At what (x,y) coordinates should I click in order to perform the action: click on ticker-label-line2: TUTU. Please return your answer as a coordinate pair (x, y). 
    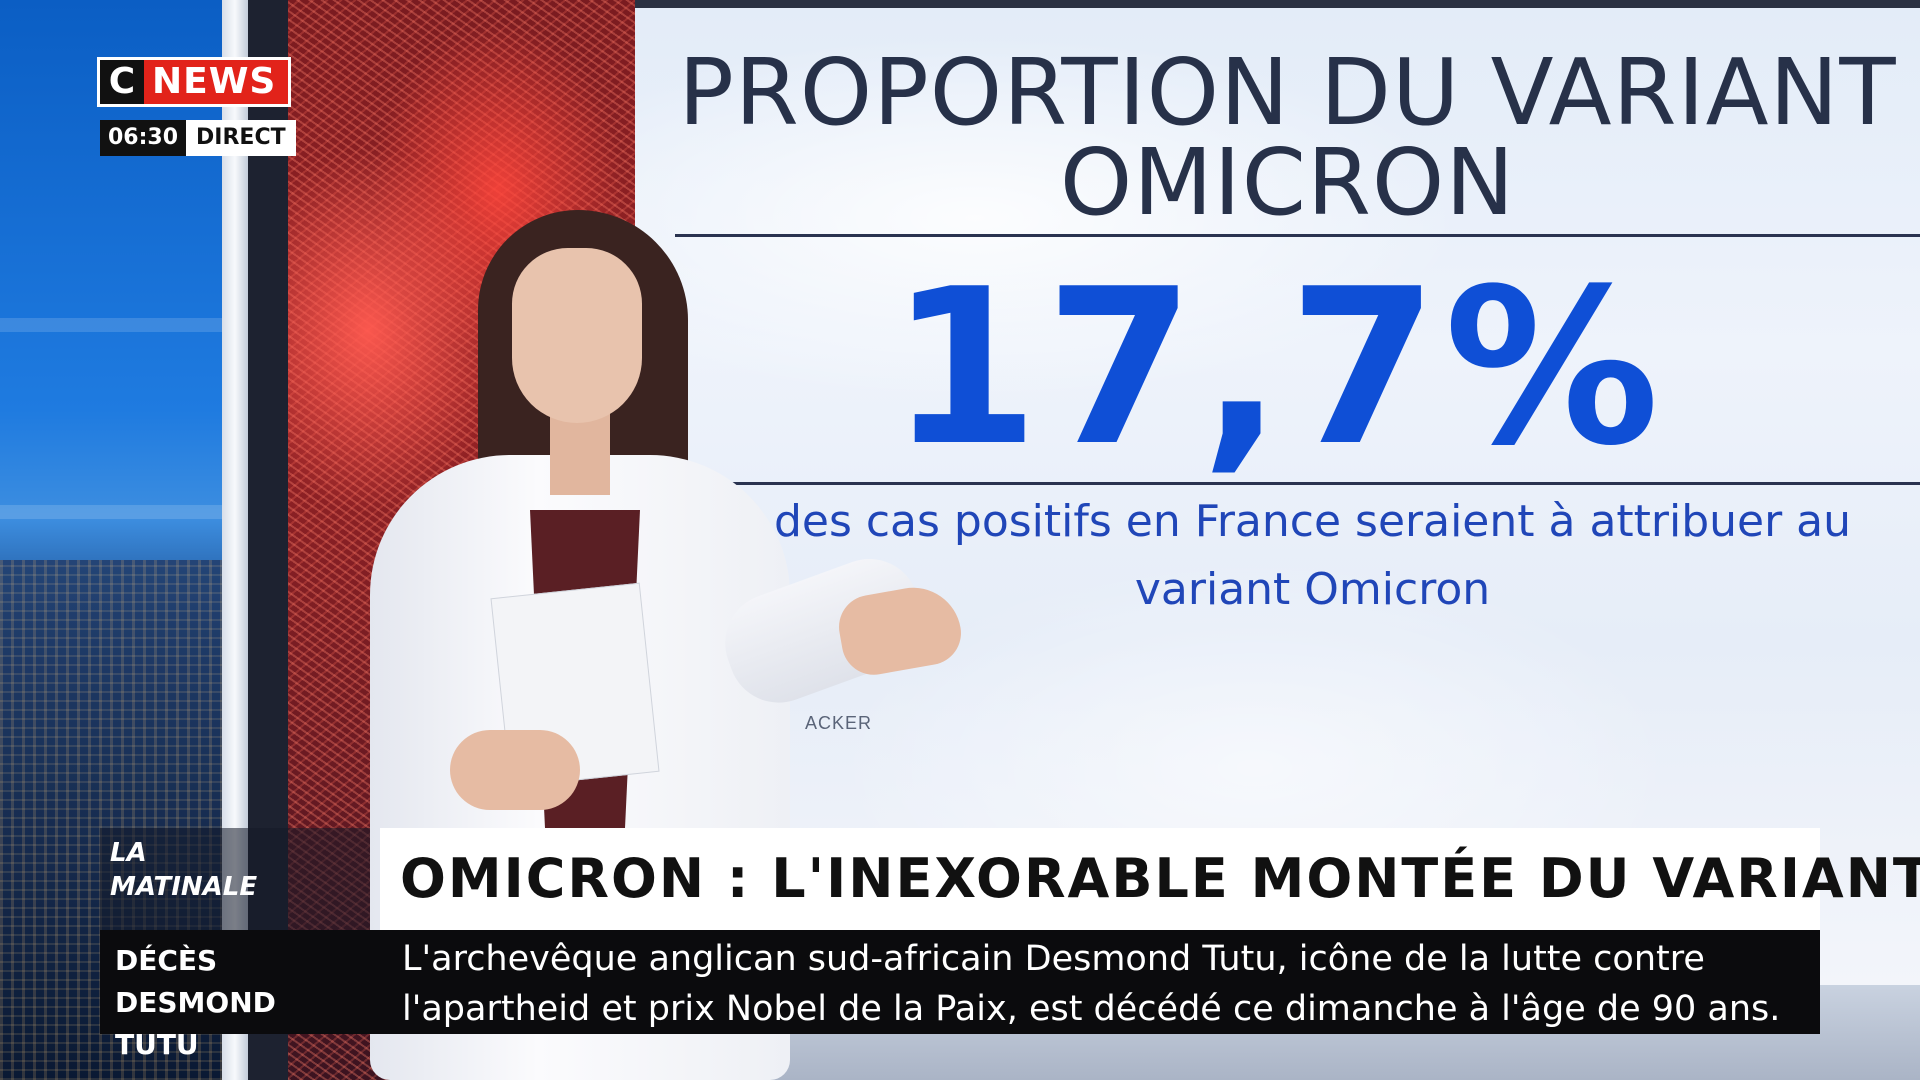
    Looking at the image, I should click on (157, 1044).